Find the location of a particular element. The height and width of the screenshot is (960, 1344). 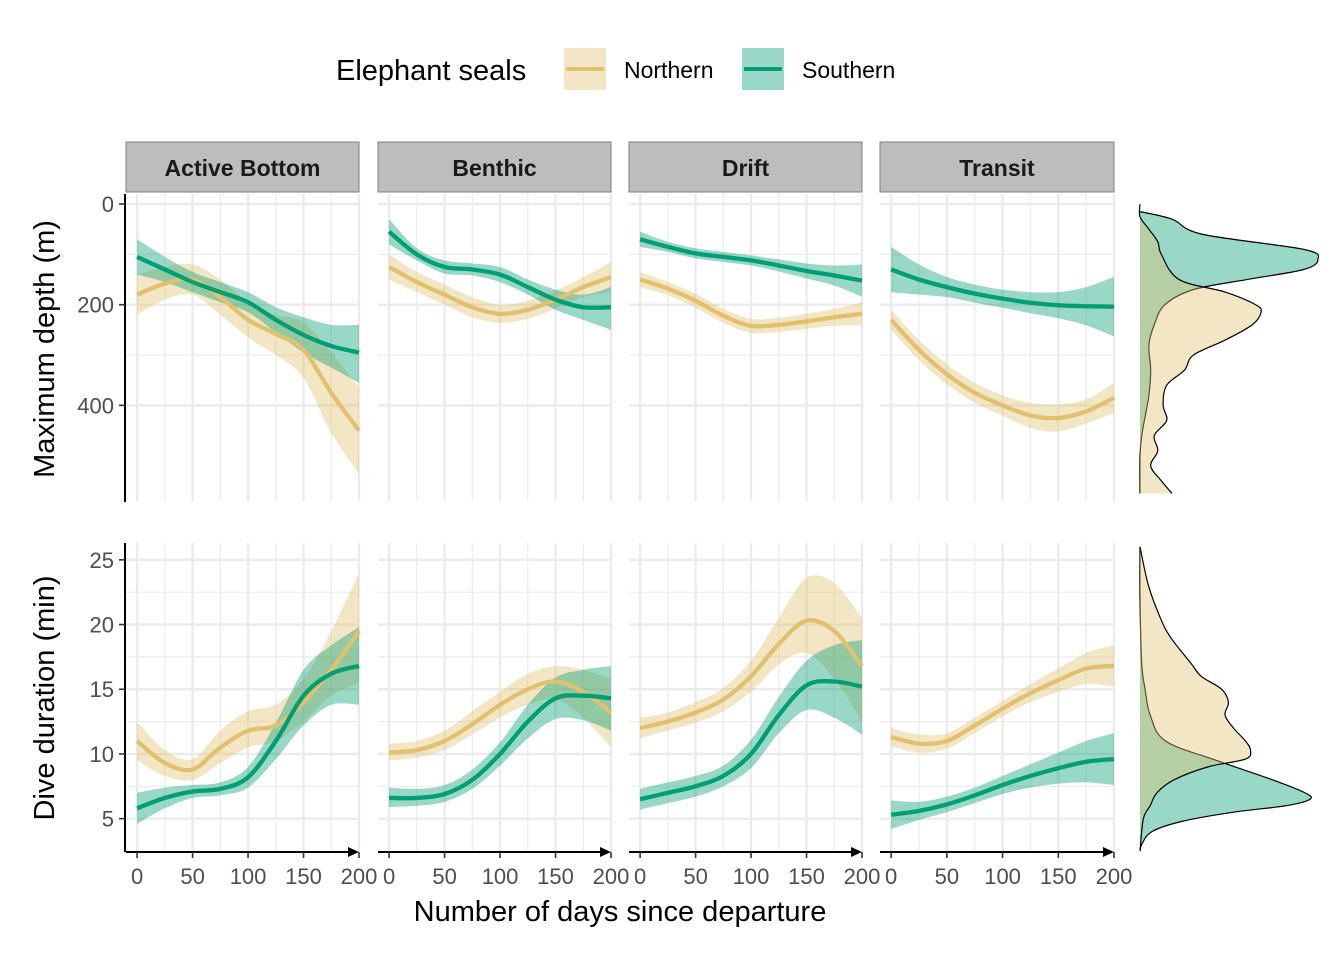

y-tick-label: 5 is located at coordinates (108, 819).